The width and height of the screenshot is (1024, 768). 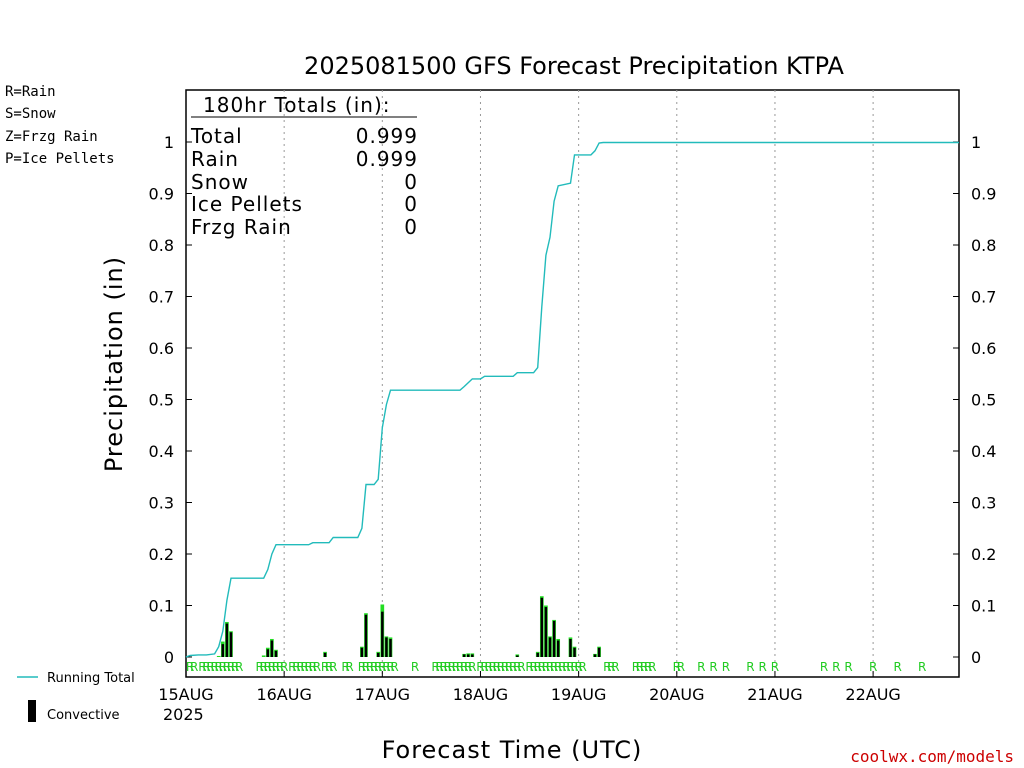 What do you see at coordinates (983, 194) in the screenshot?
I see `y-tick-label-right: 0.9` at bounding box center [983, 194].